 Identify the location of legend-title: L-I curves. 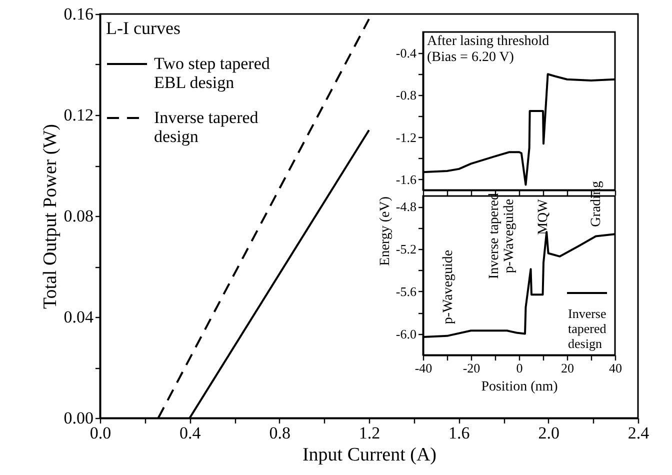
(143, 28).